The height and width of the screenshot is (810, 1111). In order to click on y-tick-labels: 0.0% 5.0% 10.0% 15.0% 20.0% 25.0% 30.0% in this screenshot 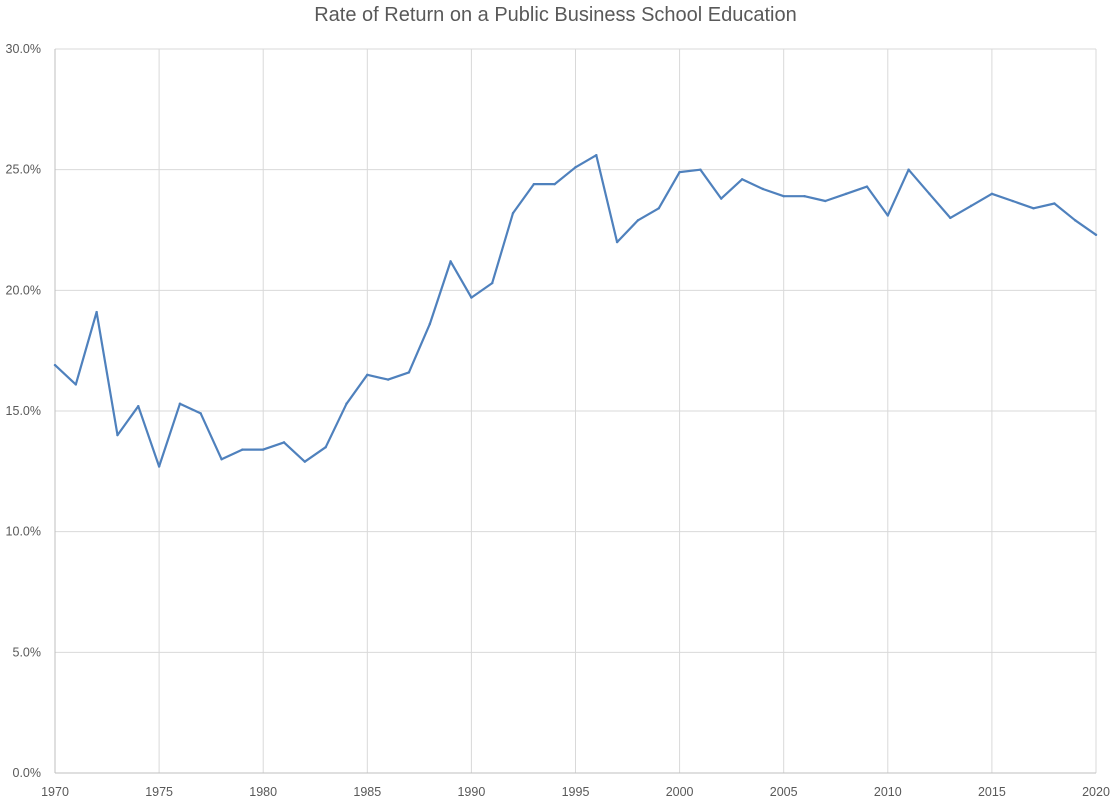, I will do `click(23, 411)`.